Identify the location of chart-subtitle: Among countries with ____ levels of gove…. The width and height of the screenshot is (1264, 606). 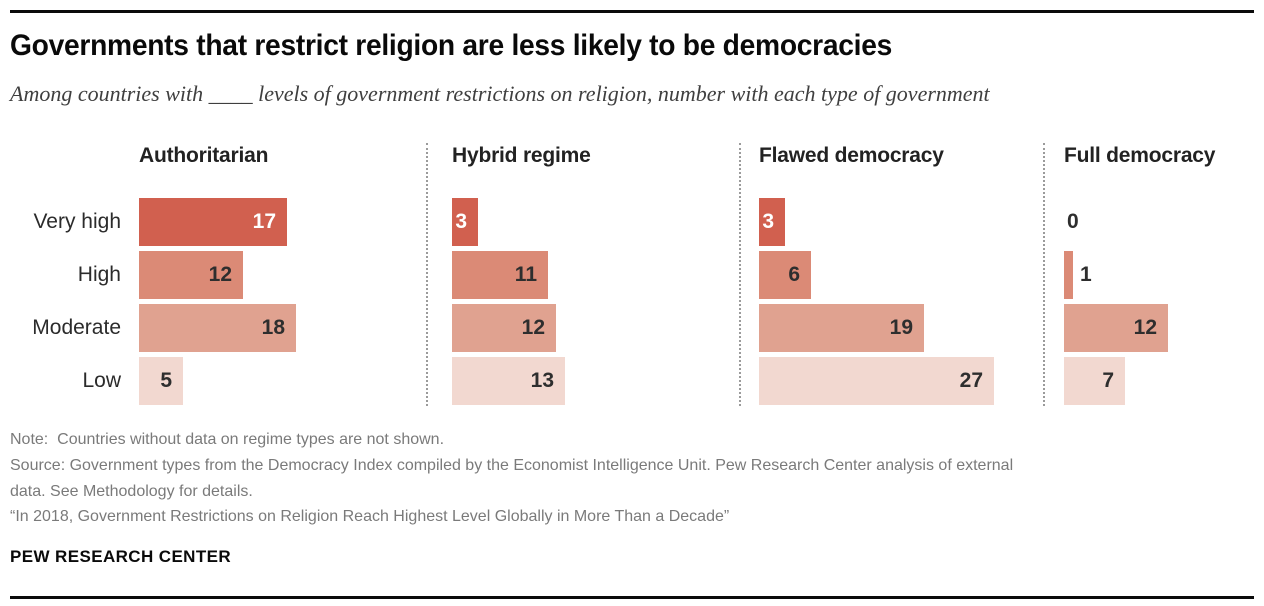
(500, 93).